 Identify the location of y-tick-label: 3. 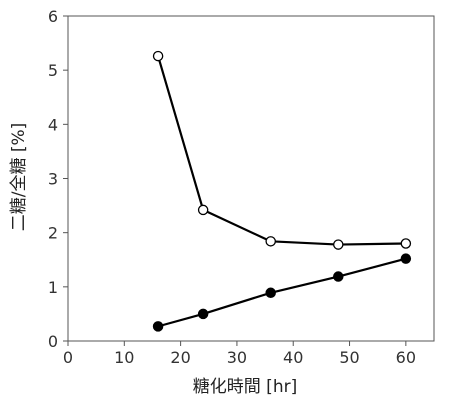
(53, 179).